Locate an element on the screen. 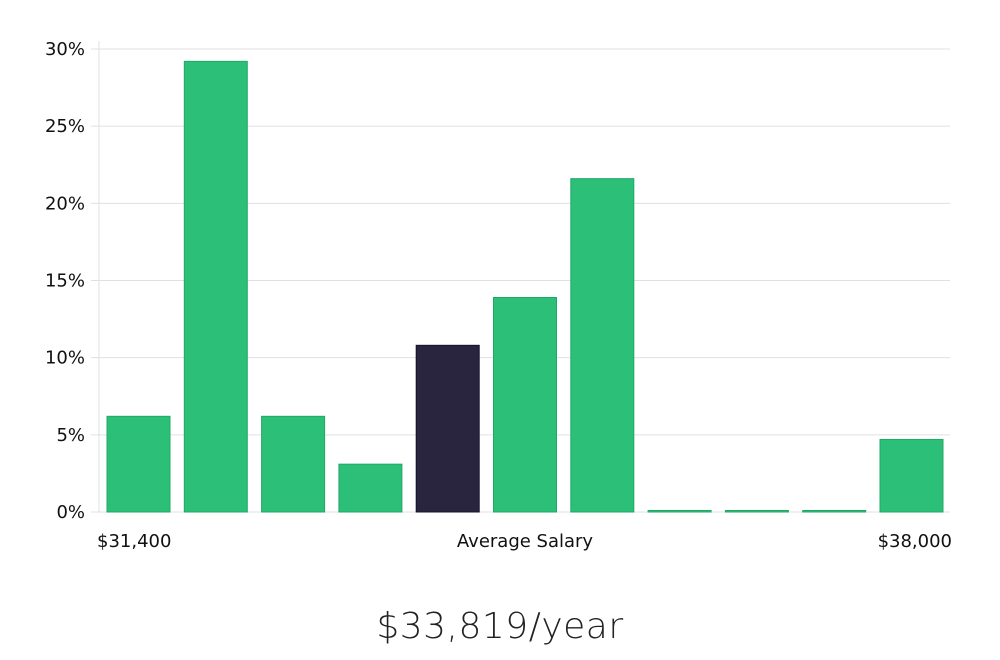 The height and width of the screenshot is (660, 1000). y-tick-label: 20% is located at coordinates (65, 203).